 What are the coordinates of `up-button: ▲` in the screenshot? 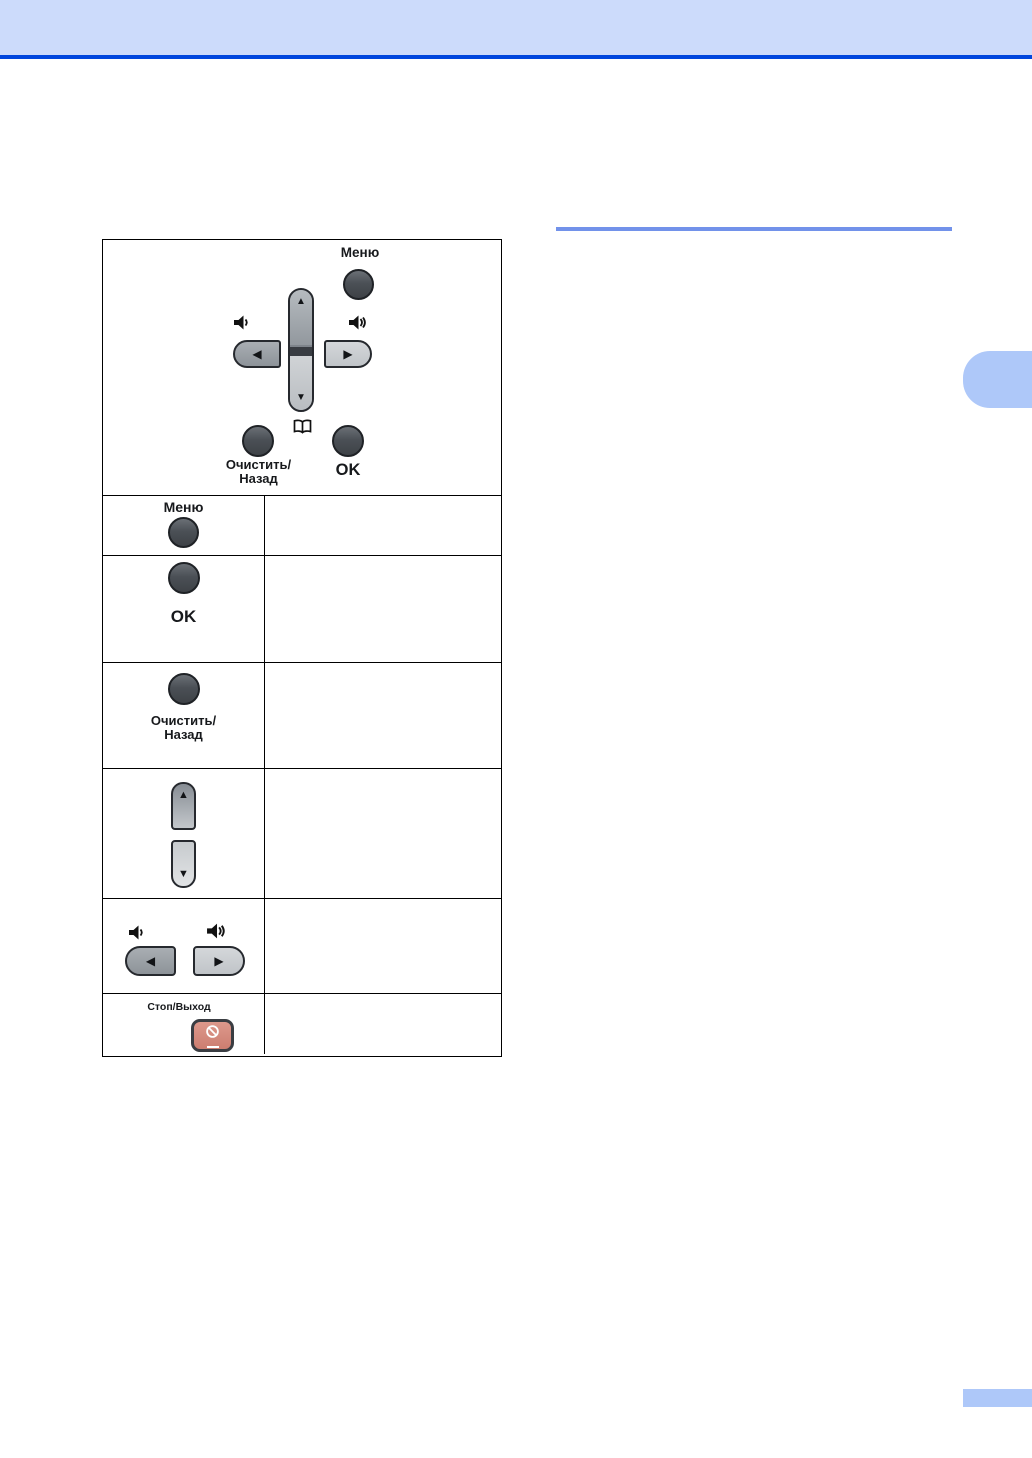 It's located at (183, 806).